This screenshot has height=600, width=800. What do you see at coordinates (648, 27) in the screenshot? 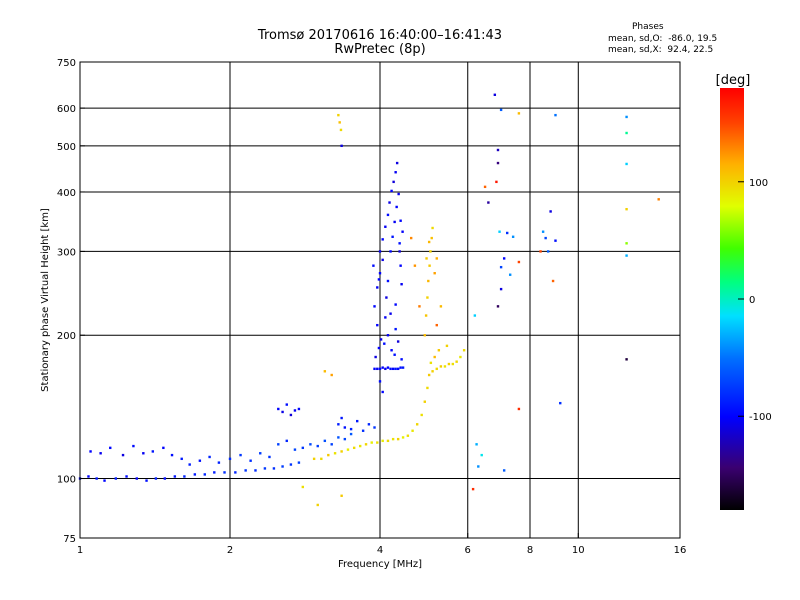
I see `phases-header: Phases` at bounding box center [648, 27].